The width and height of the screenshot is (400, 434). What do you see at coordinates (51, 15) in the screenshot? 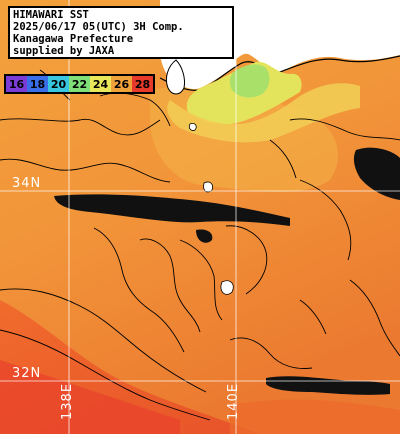
I see `product-title: HIMAWARI SST` at bounding box center [51, 15].